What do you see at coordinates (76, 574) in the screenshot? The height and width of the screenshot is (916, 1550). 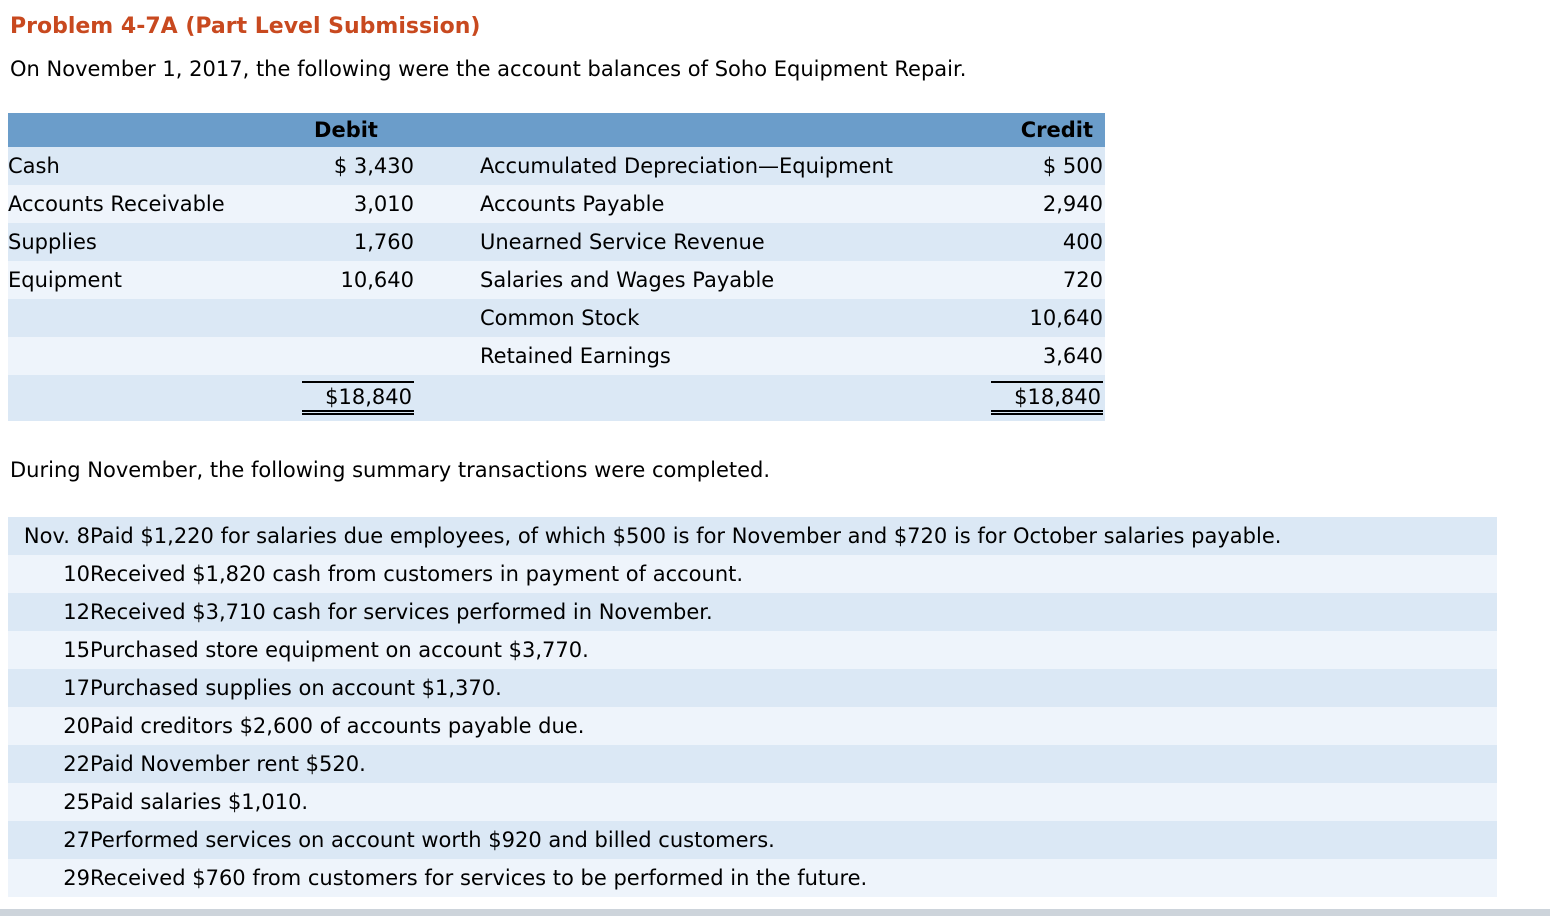 I see `transaction-date: 10` at bounding box center [76, 574].